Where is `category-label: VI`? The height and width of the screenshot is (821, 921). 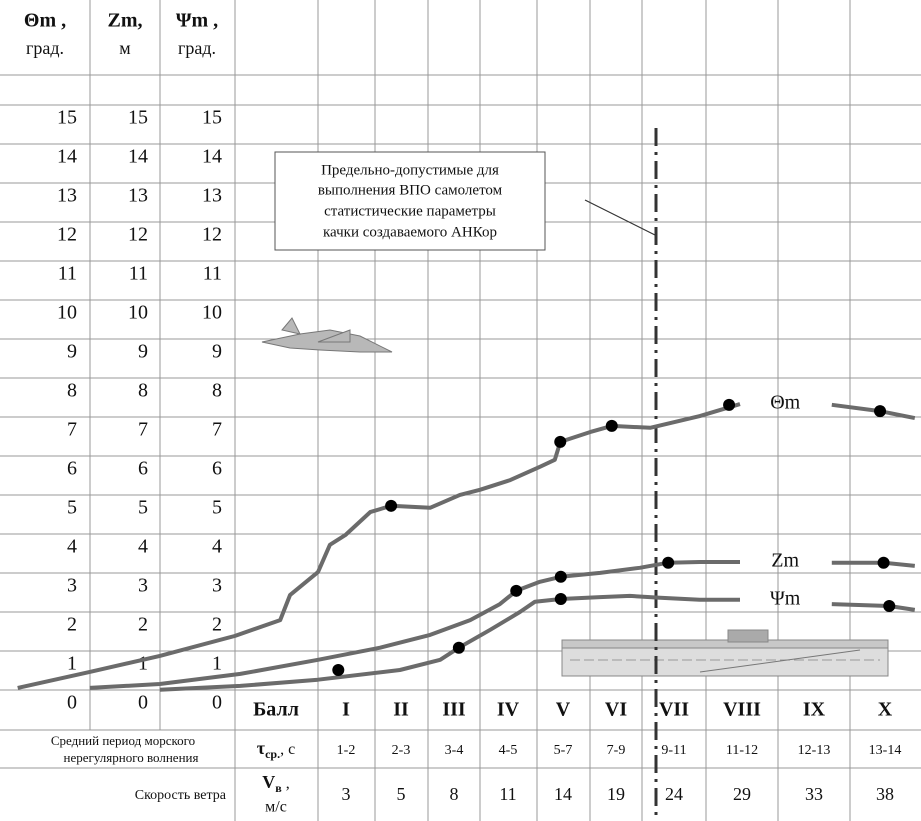 category-label: VI is located at coordinates (616, 710).